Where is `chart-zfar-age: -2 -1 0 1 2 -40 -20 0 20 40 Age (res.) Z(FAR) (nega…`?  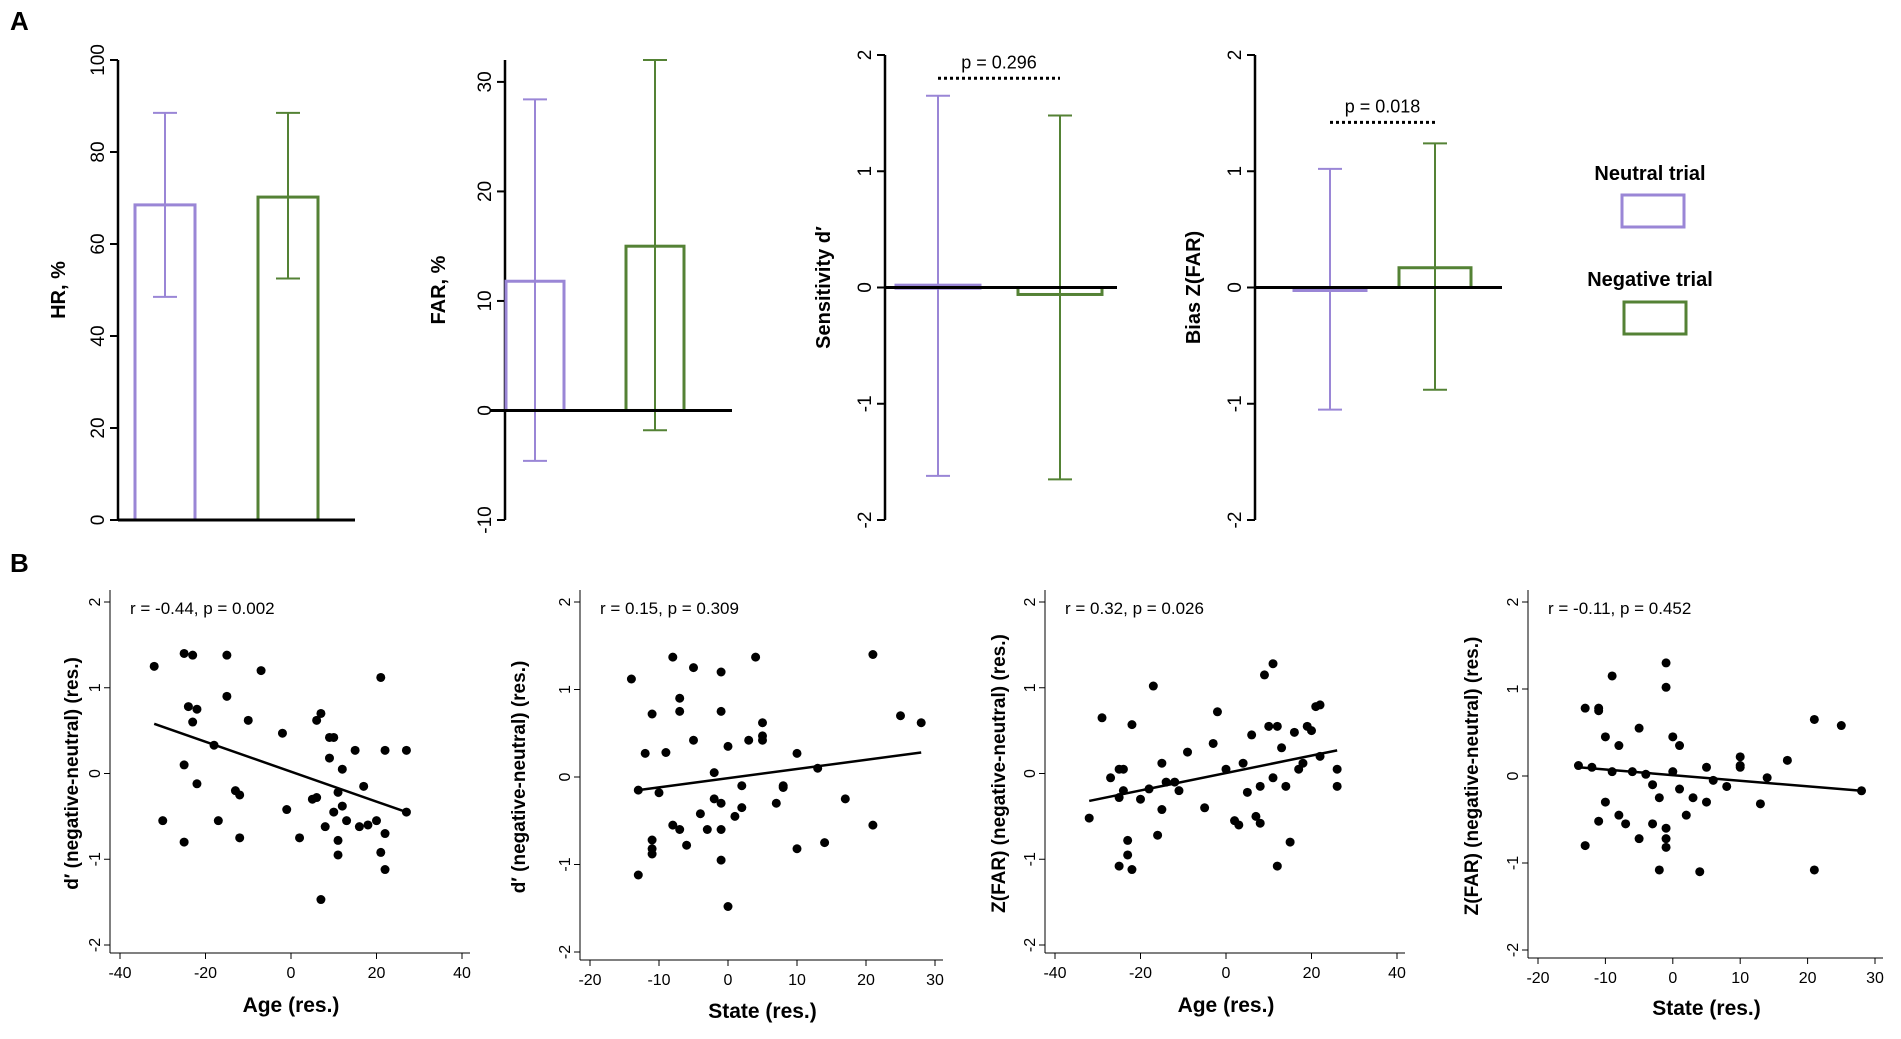
chart-zfar-age: -2 -1 0 1 2 -40 -20 0 20 40 Age (res.) Z(FAR) (nega… is located at coordinates (1197, 803).